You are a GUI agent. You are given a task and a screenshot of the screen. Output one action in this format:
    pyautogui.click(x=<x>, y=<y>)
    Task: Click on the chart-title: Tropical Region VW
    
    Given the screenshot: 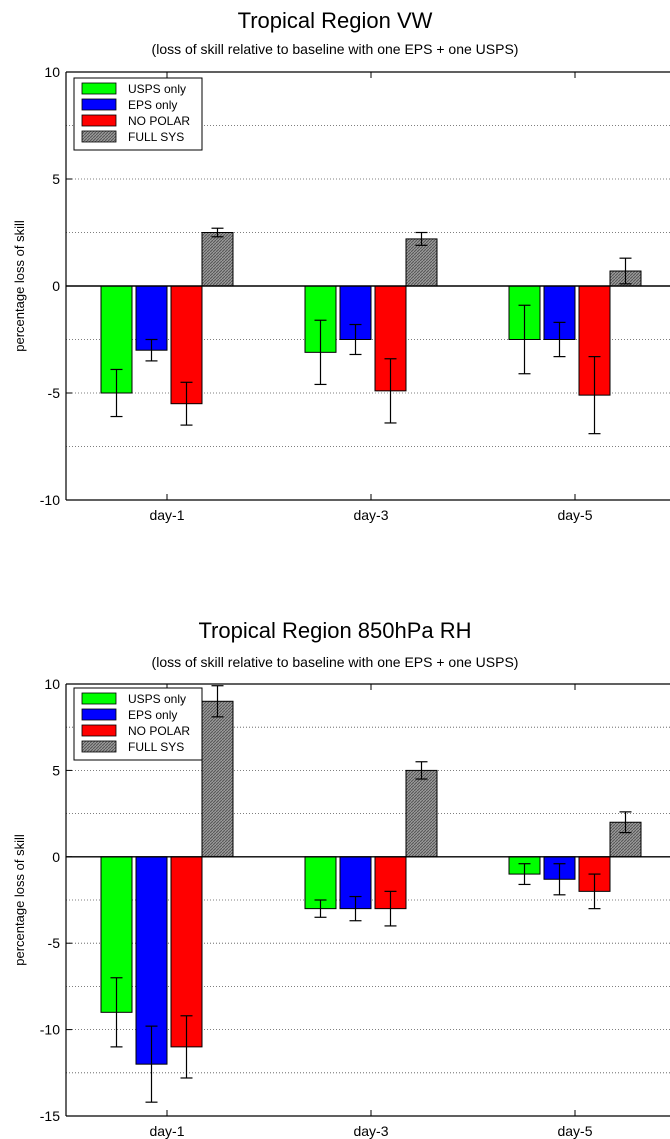 What is the action you would take?
    pyautogui.click(x=335, y=20)
    